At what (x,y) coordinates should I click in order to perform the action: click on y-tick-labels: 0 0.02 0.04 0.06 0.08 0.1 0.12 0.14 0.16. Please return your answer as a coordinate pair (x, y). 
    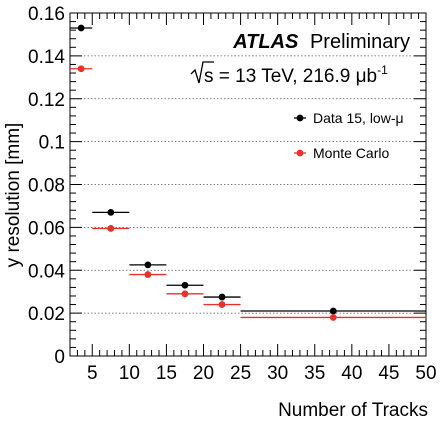
    Looking at the image, I should click on (46, 186).